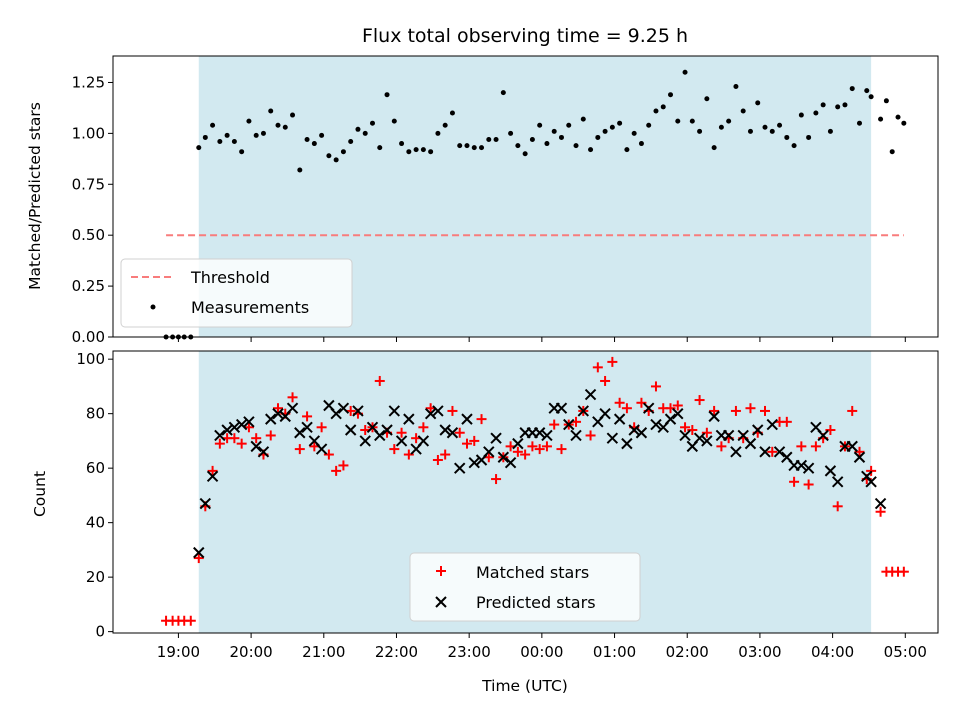 The image size is (960, 720). Describe the element at coordinates (441, 571) in the screenshot. I see `matched-legend-swatch` at that location.